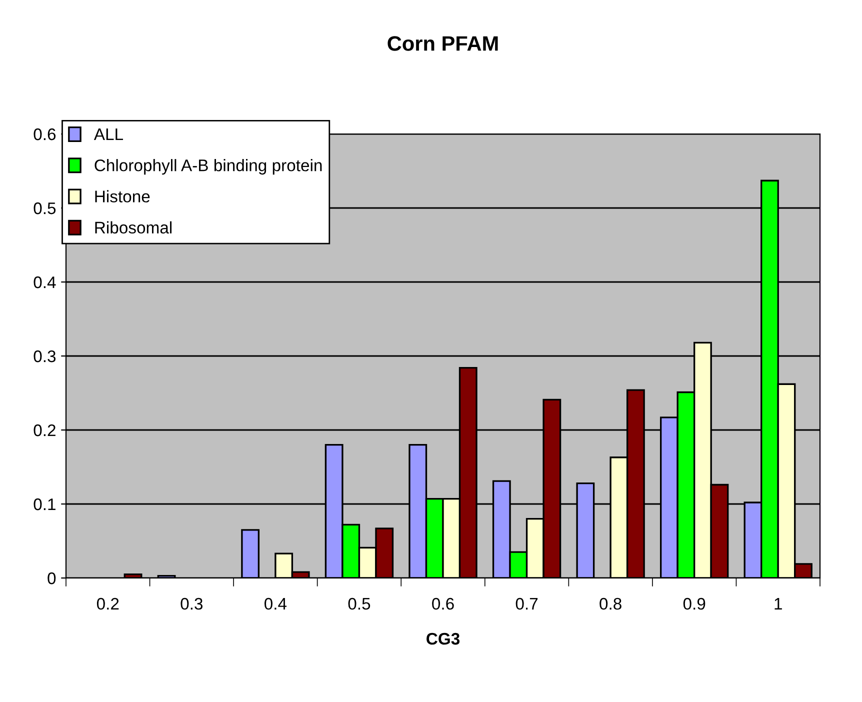  What do you see at coordinates (443, 638) in the screenshot?
I see `x-axis-title: CG3` at bounding box center [443, 638].